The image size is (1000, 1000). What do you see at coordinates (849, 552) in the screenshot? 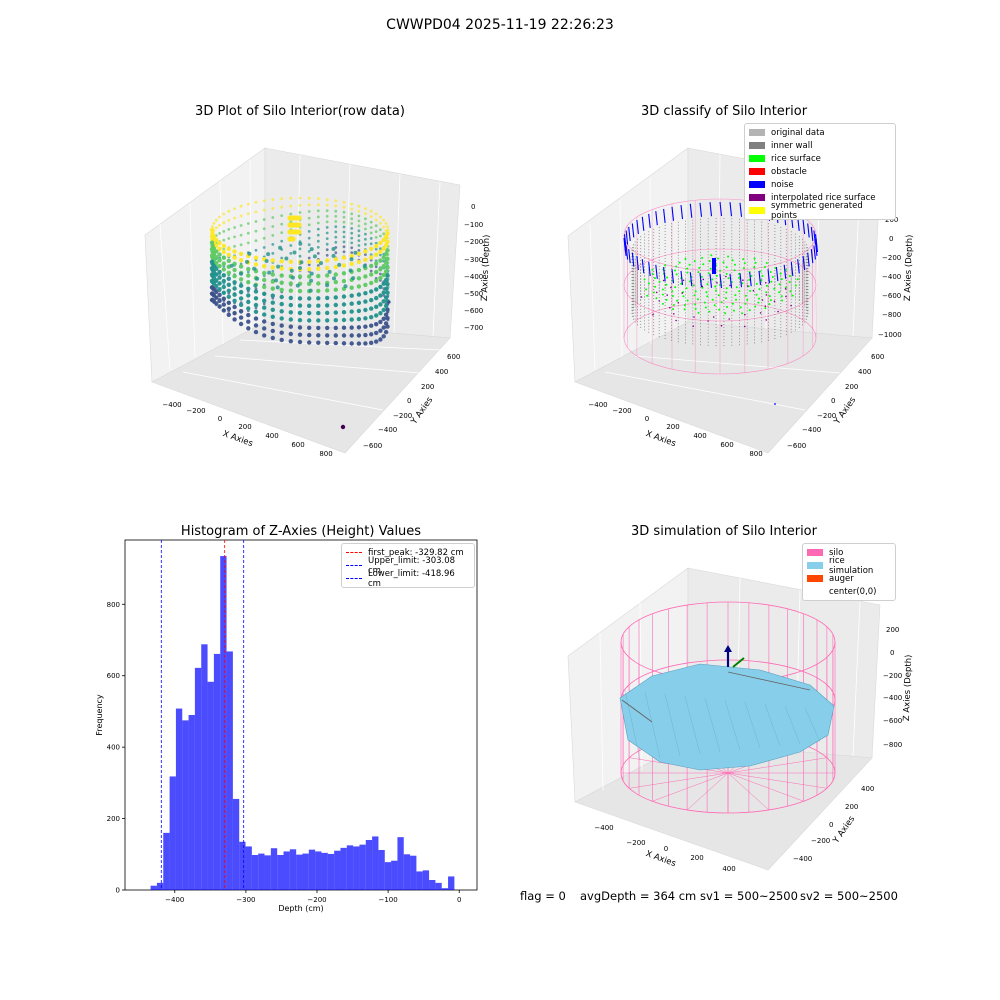
I see `legend-entry-silo: silo` at bounding box center [849, 552].